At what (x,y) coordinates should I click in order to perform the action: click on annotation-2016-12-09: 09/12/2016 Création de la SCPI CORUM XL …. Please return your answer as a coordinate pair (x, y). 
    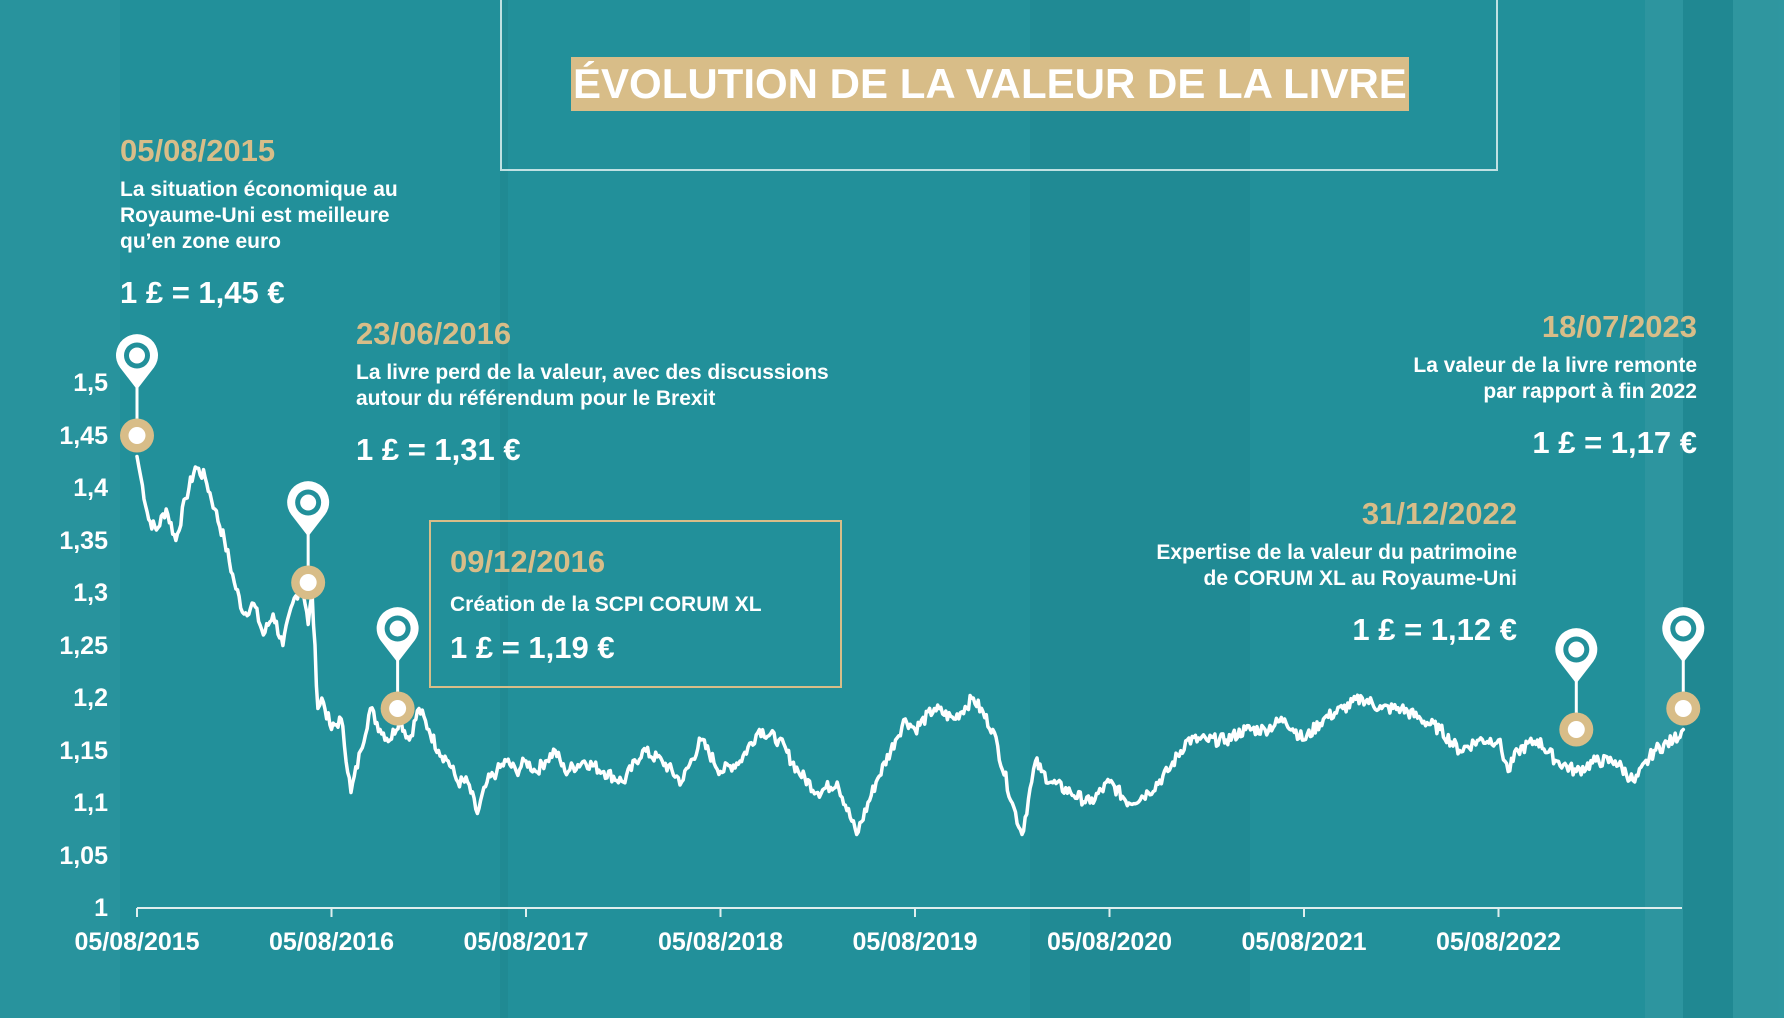
    Looking at the image, I should click on (635, 604).